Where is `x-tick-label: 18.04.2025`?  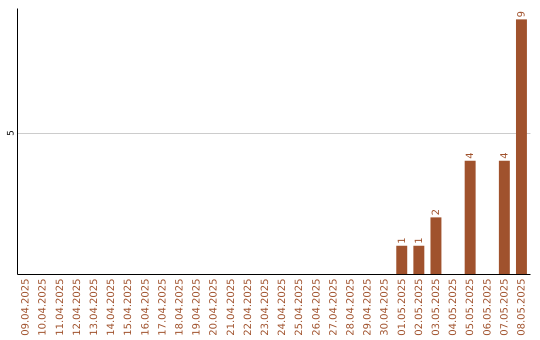
x-tick-label: 18.04.2025 is located at coordinates (180, 307).